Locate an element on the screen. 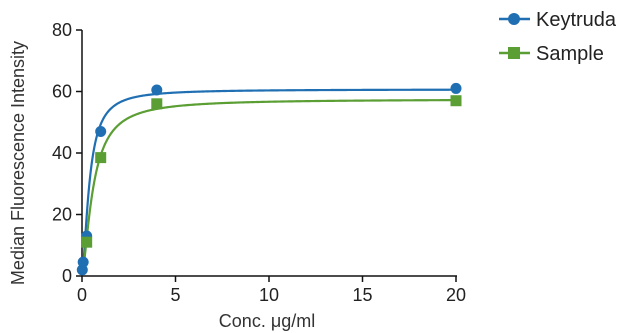  legend: Keytruda Sample is located at coordinates (558, 37).